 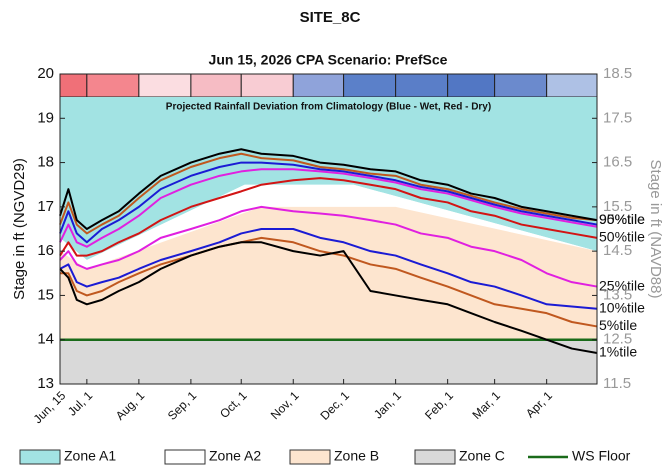 I want to click on y2-tick-label: 17.5, so click(x=617, y=117).